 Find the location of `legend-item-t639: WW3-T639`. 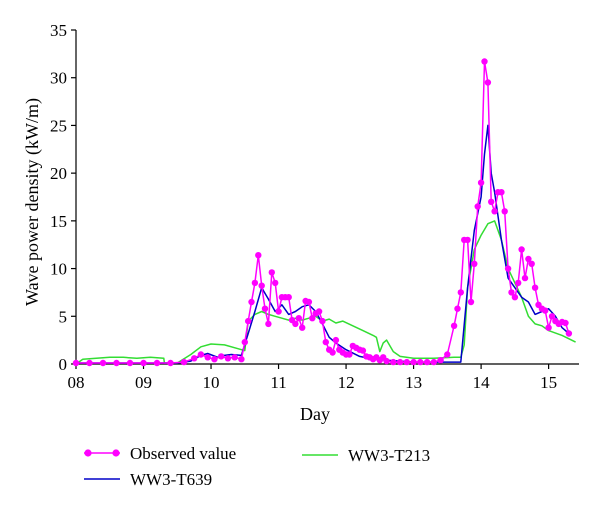

legend-item-t639: WW3-T639 is located at coordinates (148, 479).